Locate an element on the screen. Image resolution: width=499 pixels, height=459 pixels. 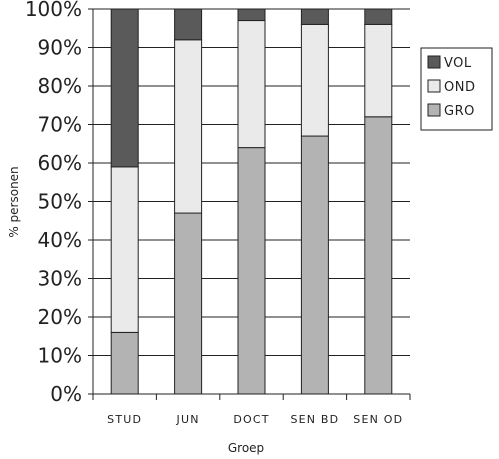
x-tick-labels: STUD JUN DOCT SEN BD SEN OD is located at coordinates (255, 419).